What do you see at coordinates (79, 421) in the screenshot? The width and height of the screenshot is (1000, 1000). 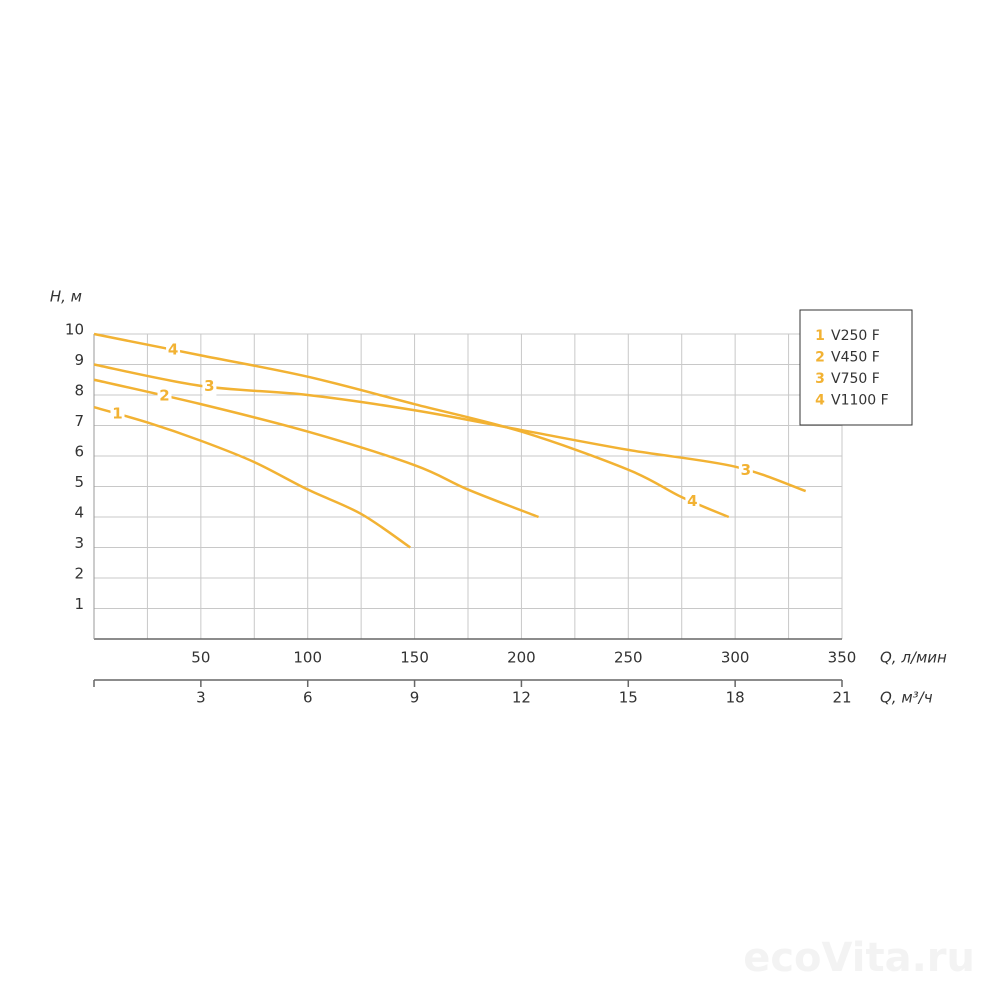 I see `y-tick-label: 7` at bounding box center [79, 421].